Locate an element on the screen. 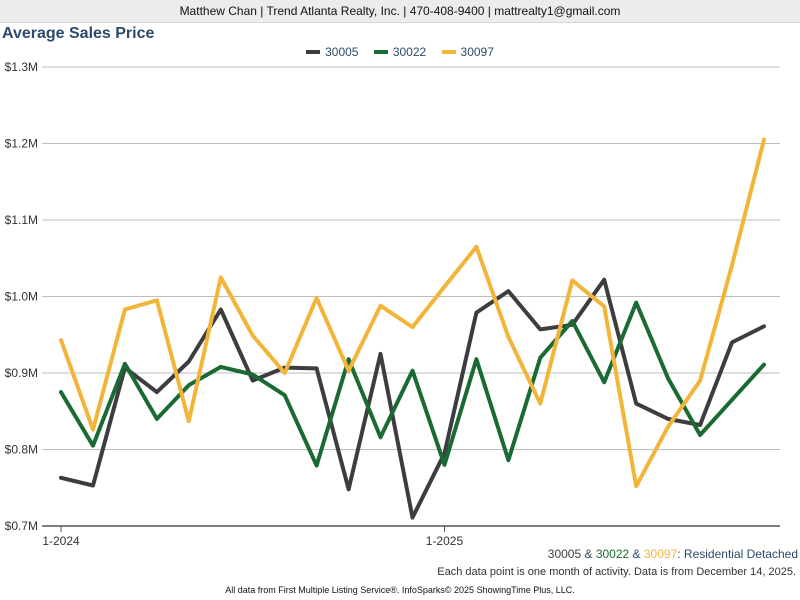 This screenshot has width=800, height=600. y-axis: $0.7M $0.8M $0.9M $1.0M $1.1M $1.2M $1.3M is located at coordinates (21, 296).